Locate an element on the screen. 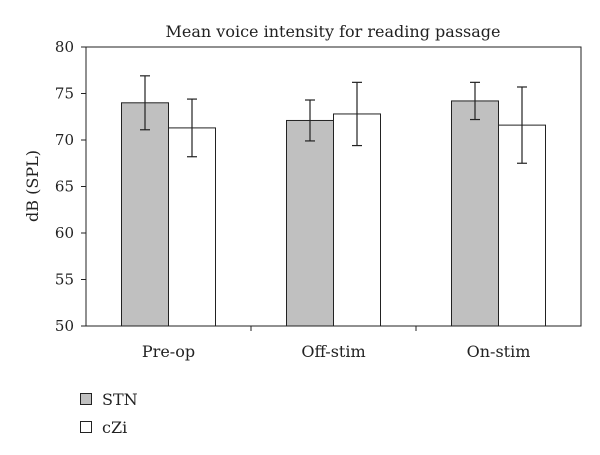  y-tick-label: 60 is located at coordinates (64, 233).